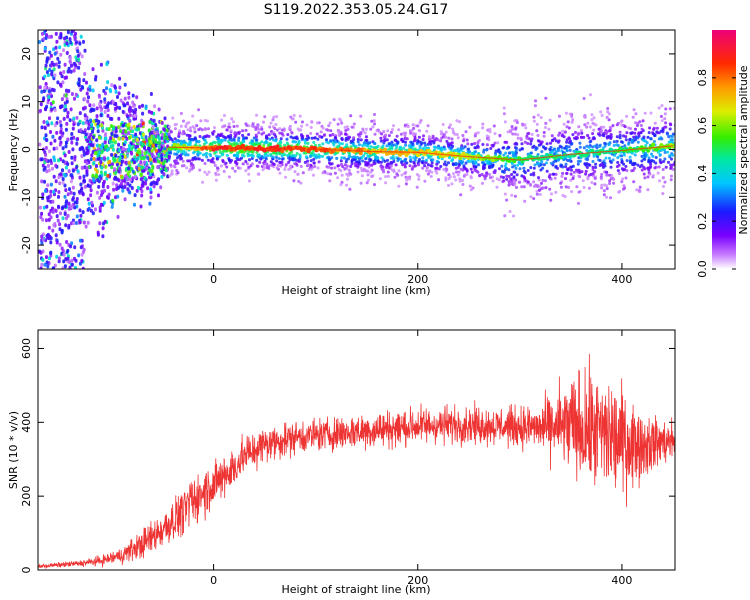 The width and height of the screenshot is (750, 600). I want to click on x-tick-label: 400, so click(621, 279).